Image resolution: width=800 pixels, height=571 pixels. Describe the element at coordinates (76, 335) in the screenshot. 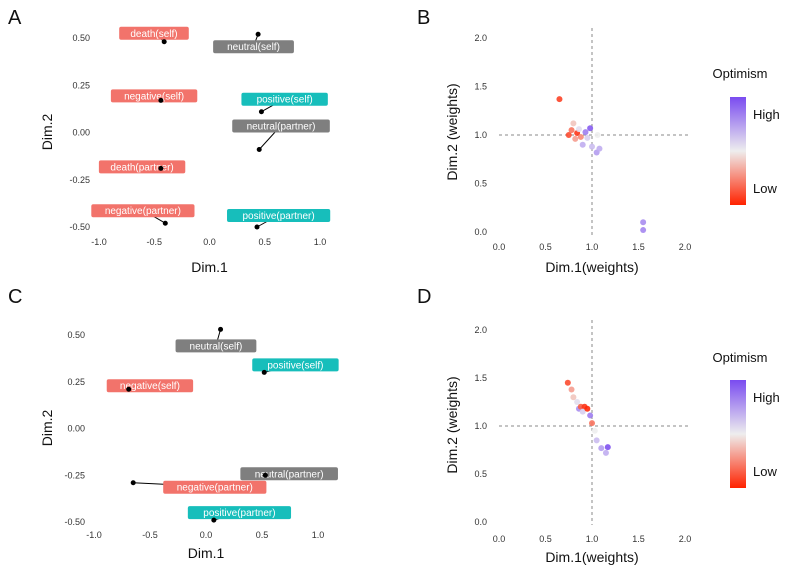

I see `y-tick-label: 0.50` at that location.